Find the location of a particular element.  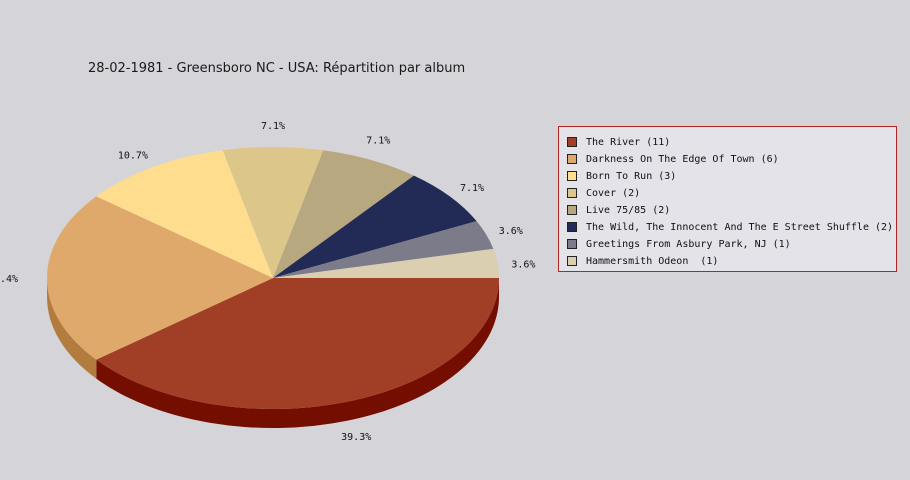

pie-slice-percent-the-river-11: 39.3% is located at coordinates (356, 437).